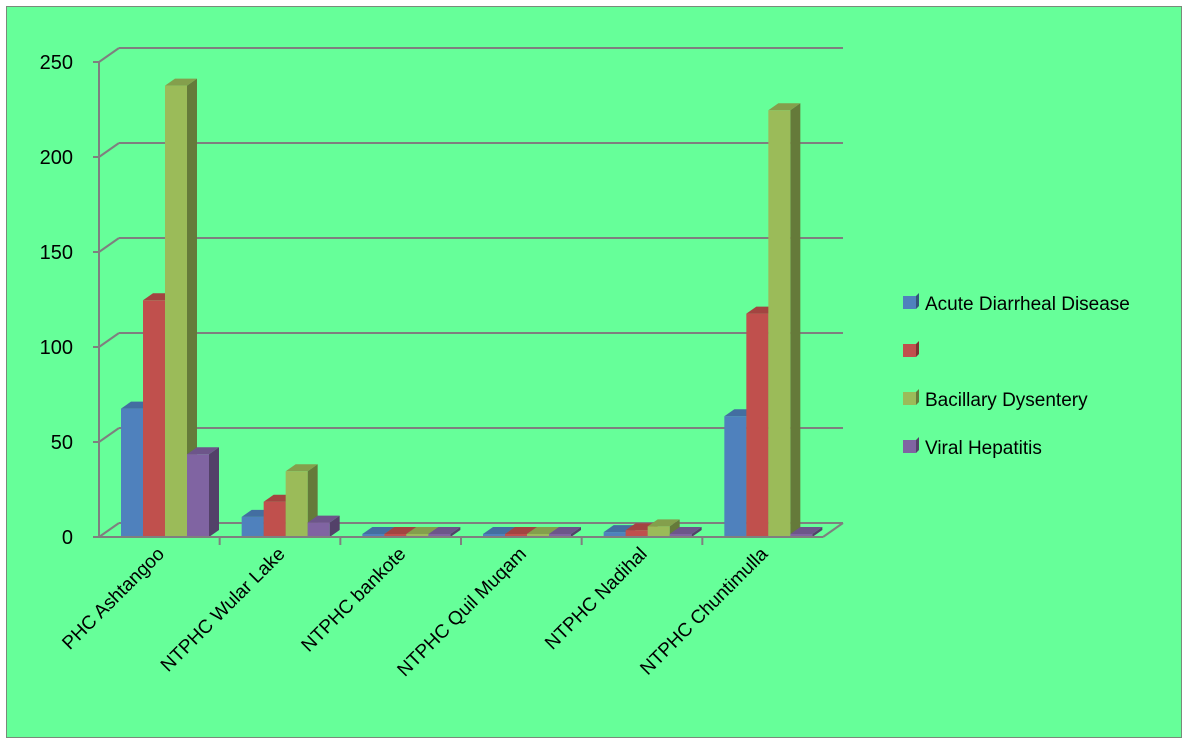 The width and height of the screenshot is (1192, 746). What do you see at coordinates (56, 158) in the screenshot?
I see `y-tick-label: 200` at bounding box center [56, 158].